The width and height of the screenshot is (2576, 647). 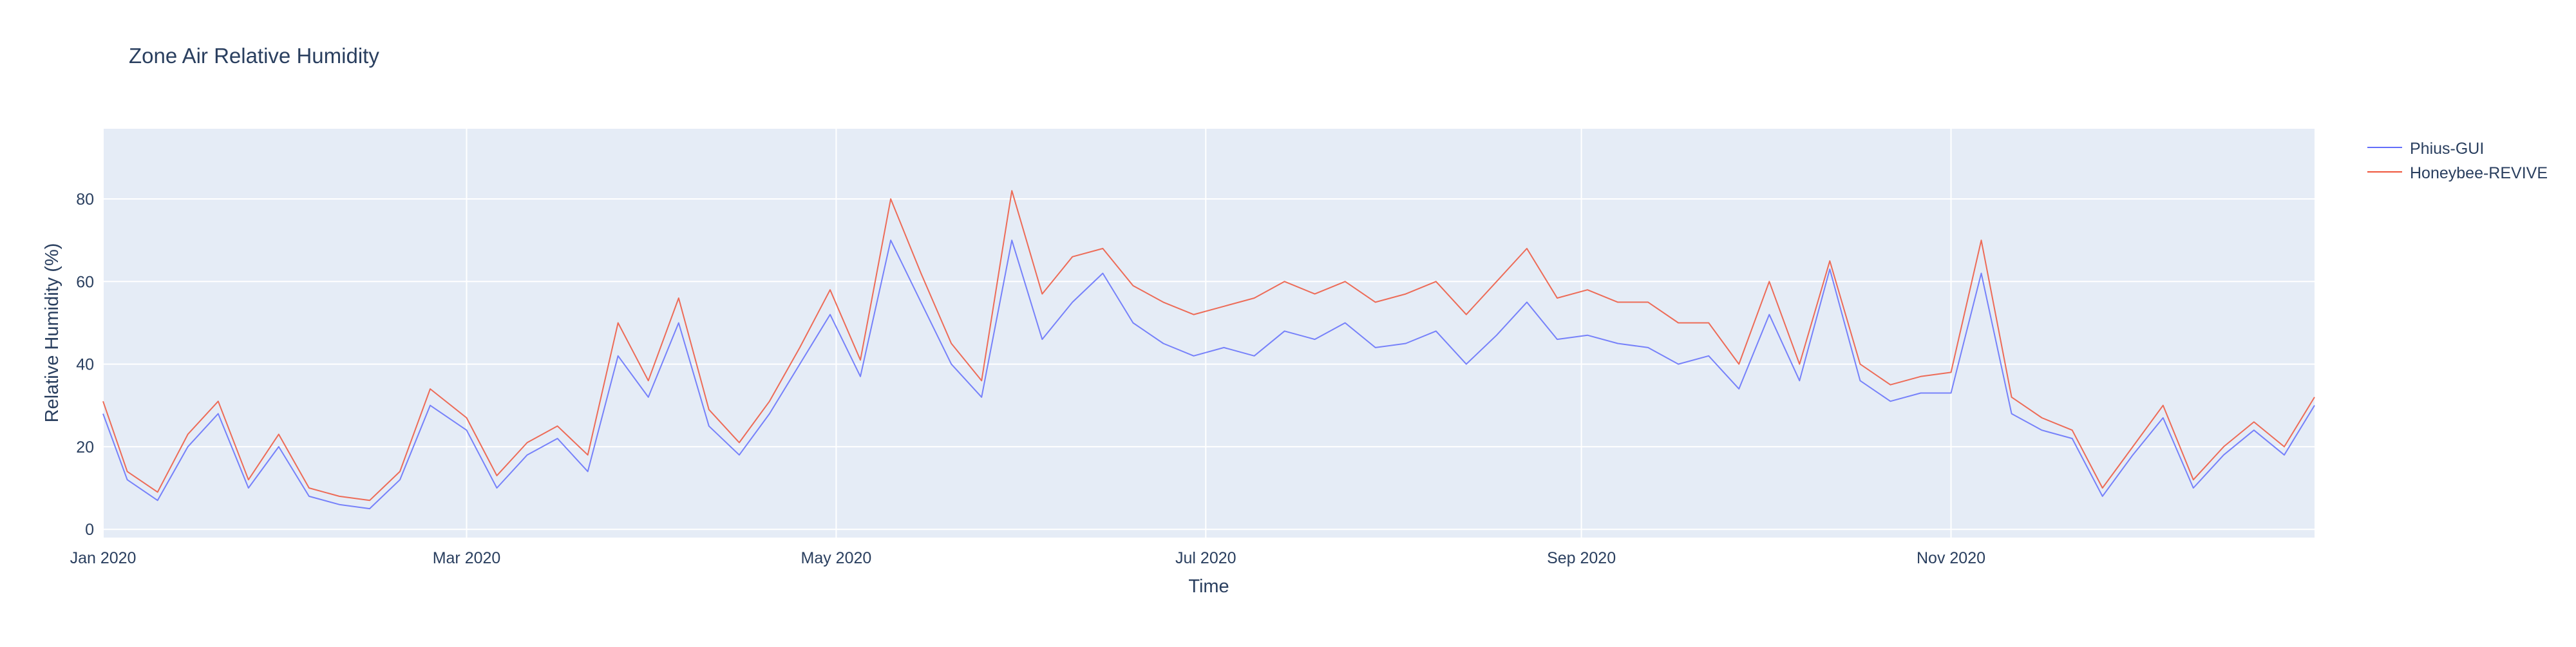 What do you see at coordinates (104, 558) in the screenshot?
I see `x-tick-label: Jan 2020` at bounding box center [104, 558].